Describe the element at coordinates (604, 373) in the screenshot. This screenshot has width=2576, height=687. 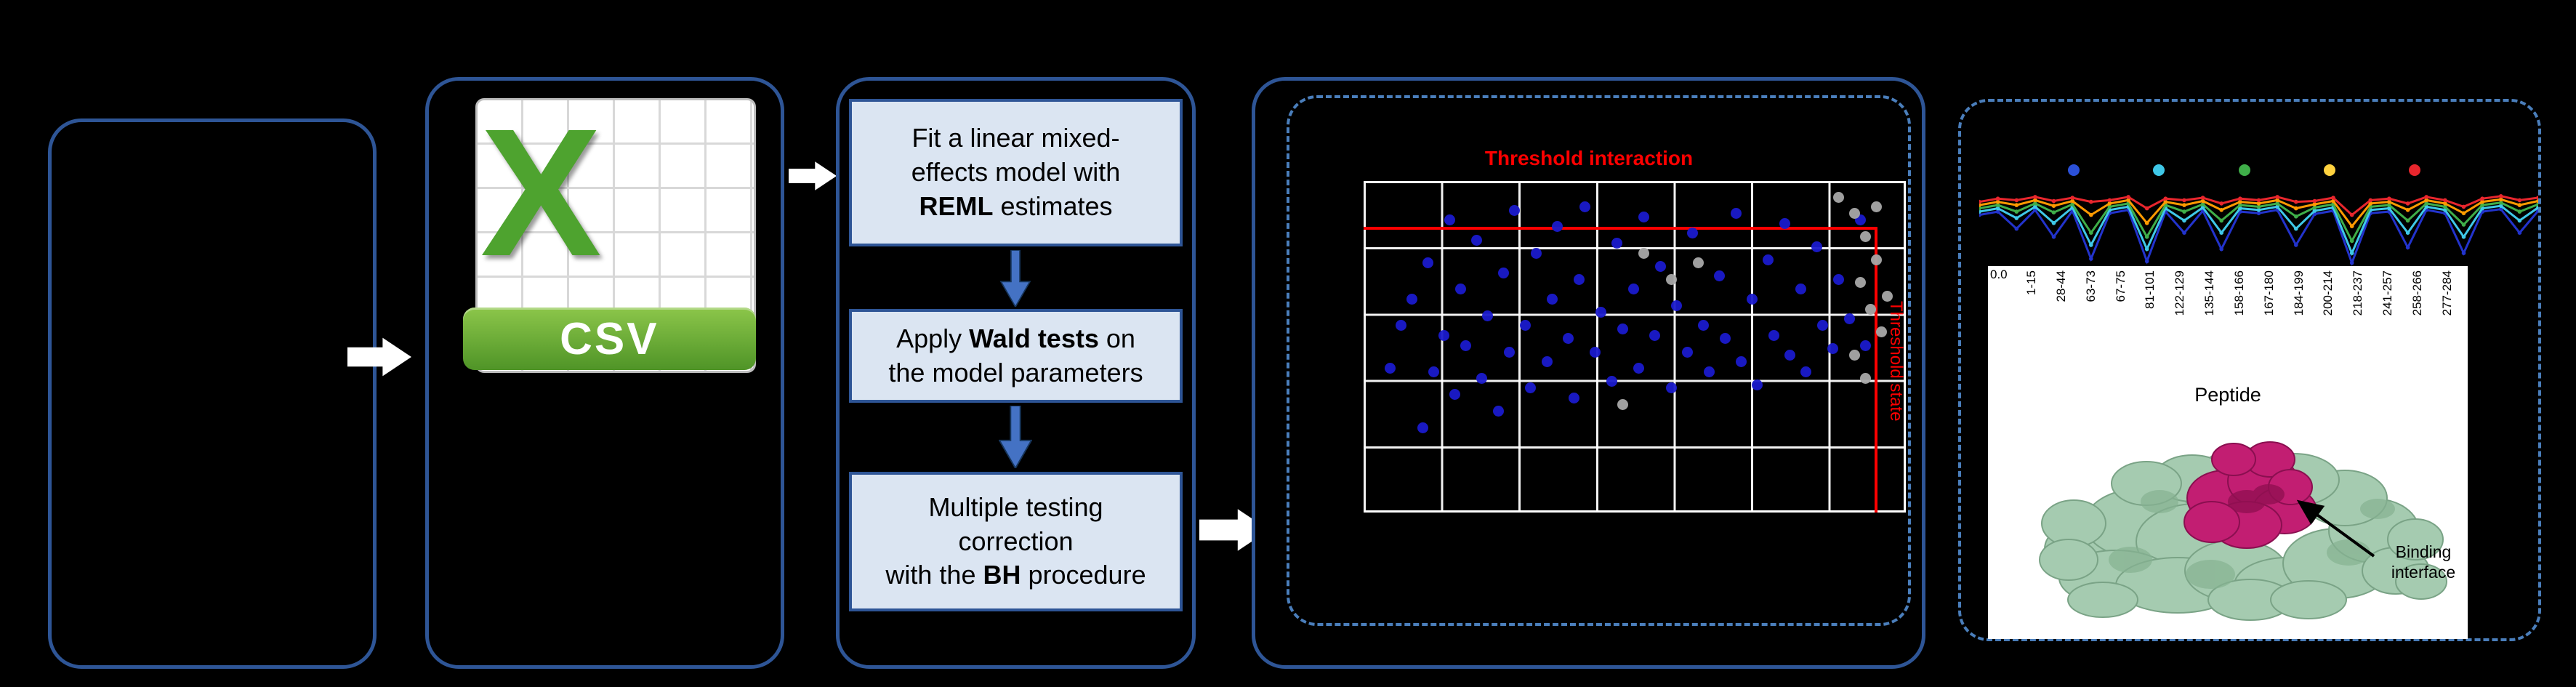
I see `csv-input-panel: X CSV` at that location.